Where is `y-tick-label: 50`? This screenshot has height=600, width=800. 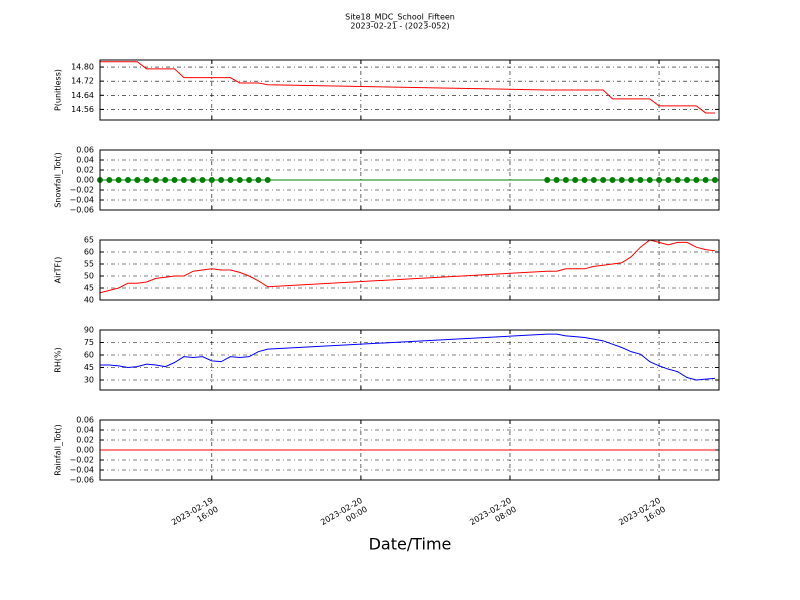 y-tick-label: 50 is located at coordinates (89, 276).